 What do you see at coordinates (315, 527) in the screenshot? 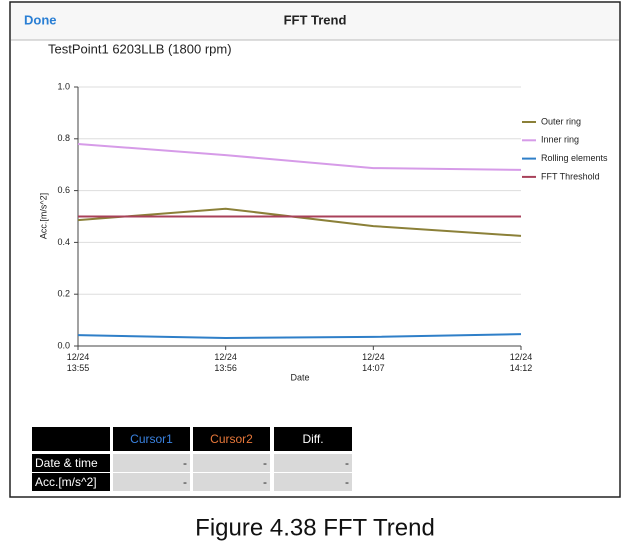
I see `figure-caption: Figure 4.38 FFT Trend` at bounding box center [315, 527].